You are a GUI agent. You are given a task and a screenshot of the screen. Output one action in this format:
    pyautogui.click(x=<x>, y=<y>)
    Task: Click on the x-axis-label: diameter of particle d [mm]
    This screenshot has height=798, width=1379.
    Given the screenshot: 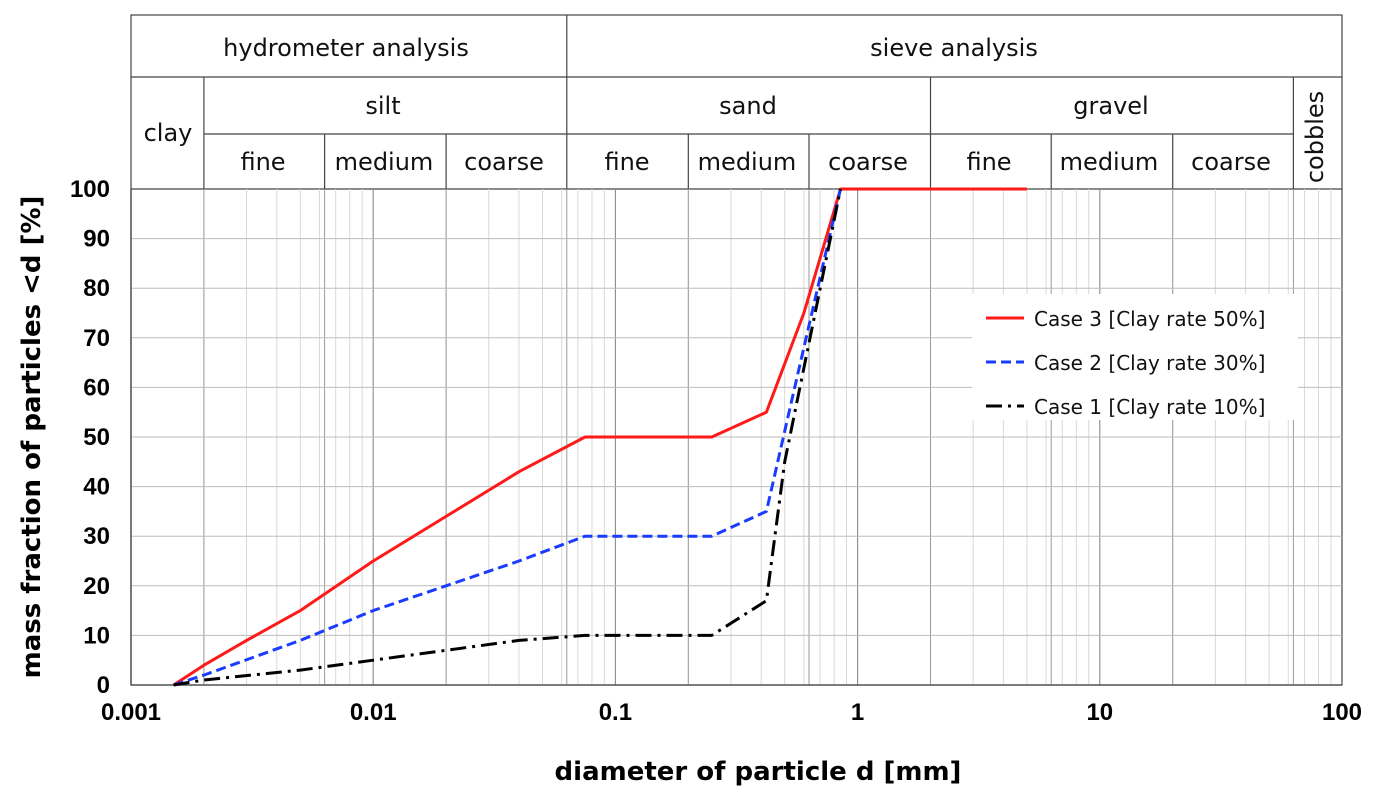 What is the action you would take?
    pyautogui.click(x=758, y=772)
    